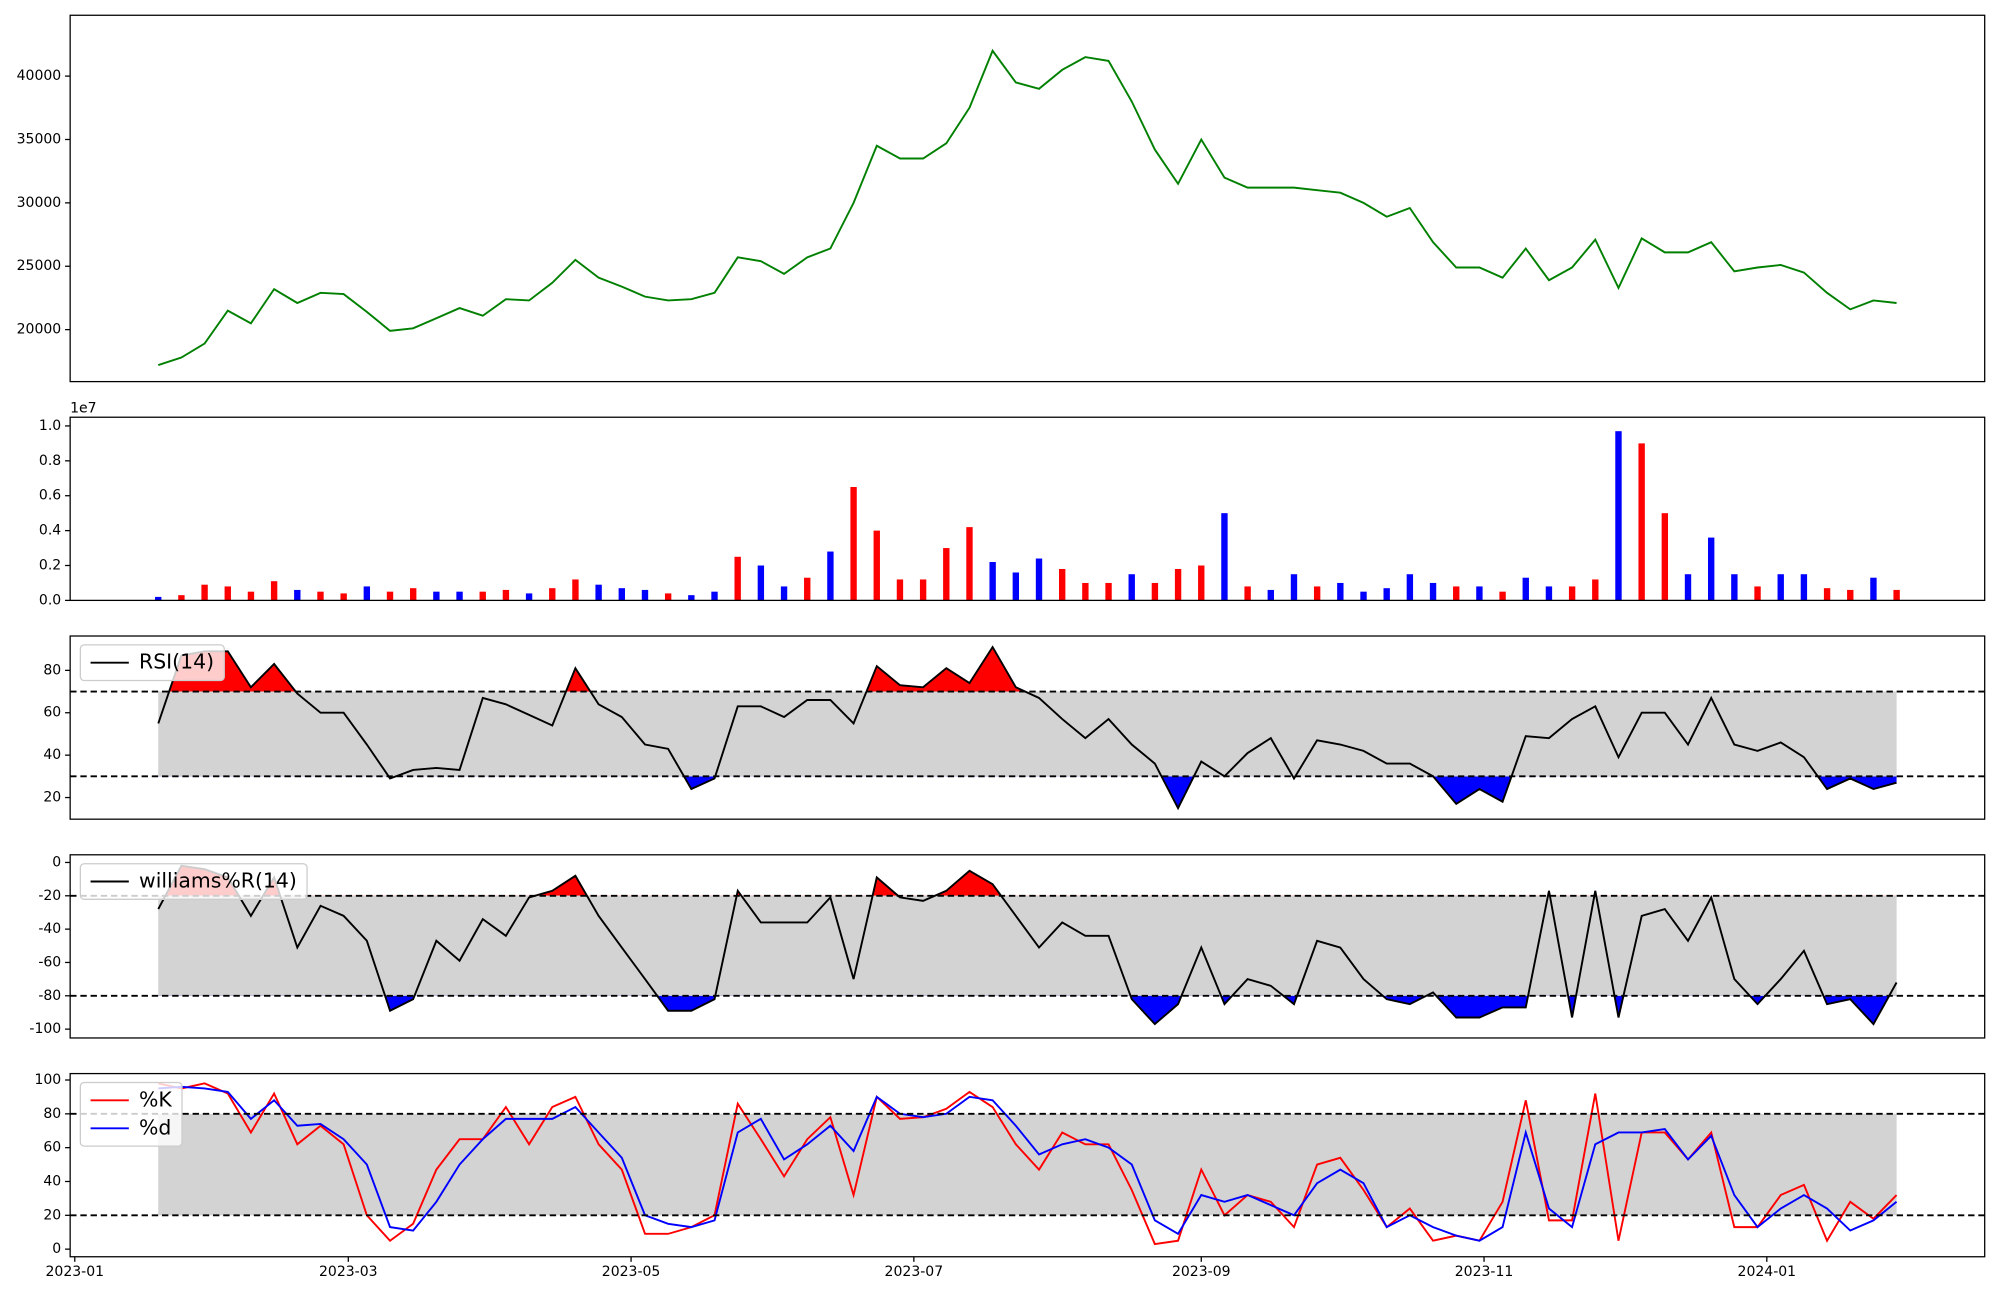  I want to click on y-tick-label: 35000, so click(39, 140).